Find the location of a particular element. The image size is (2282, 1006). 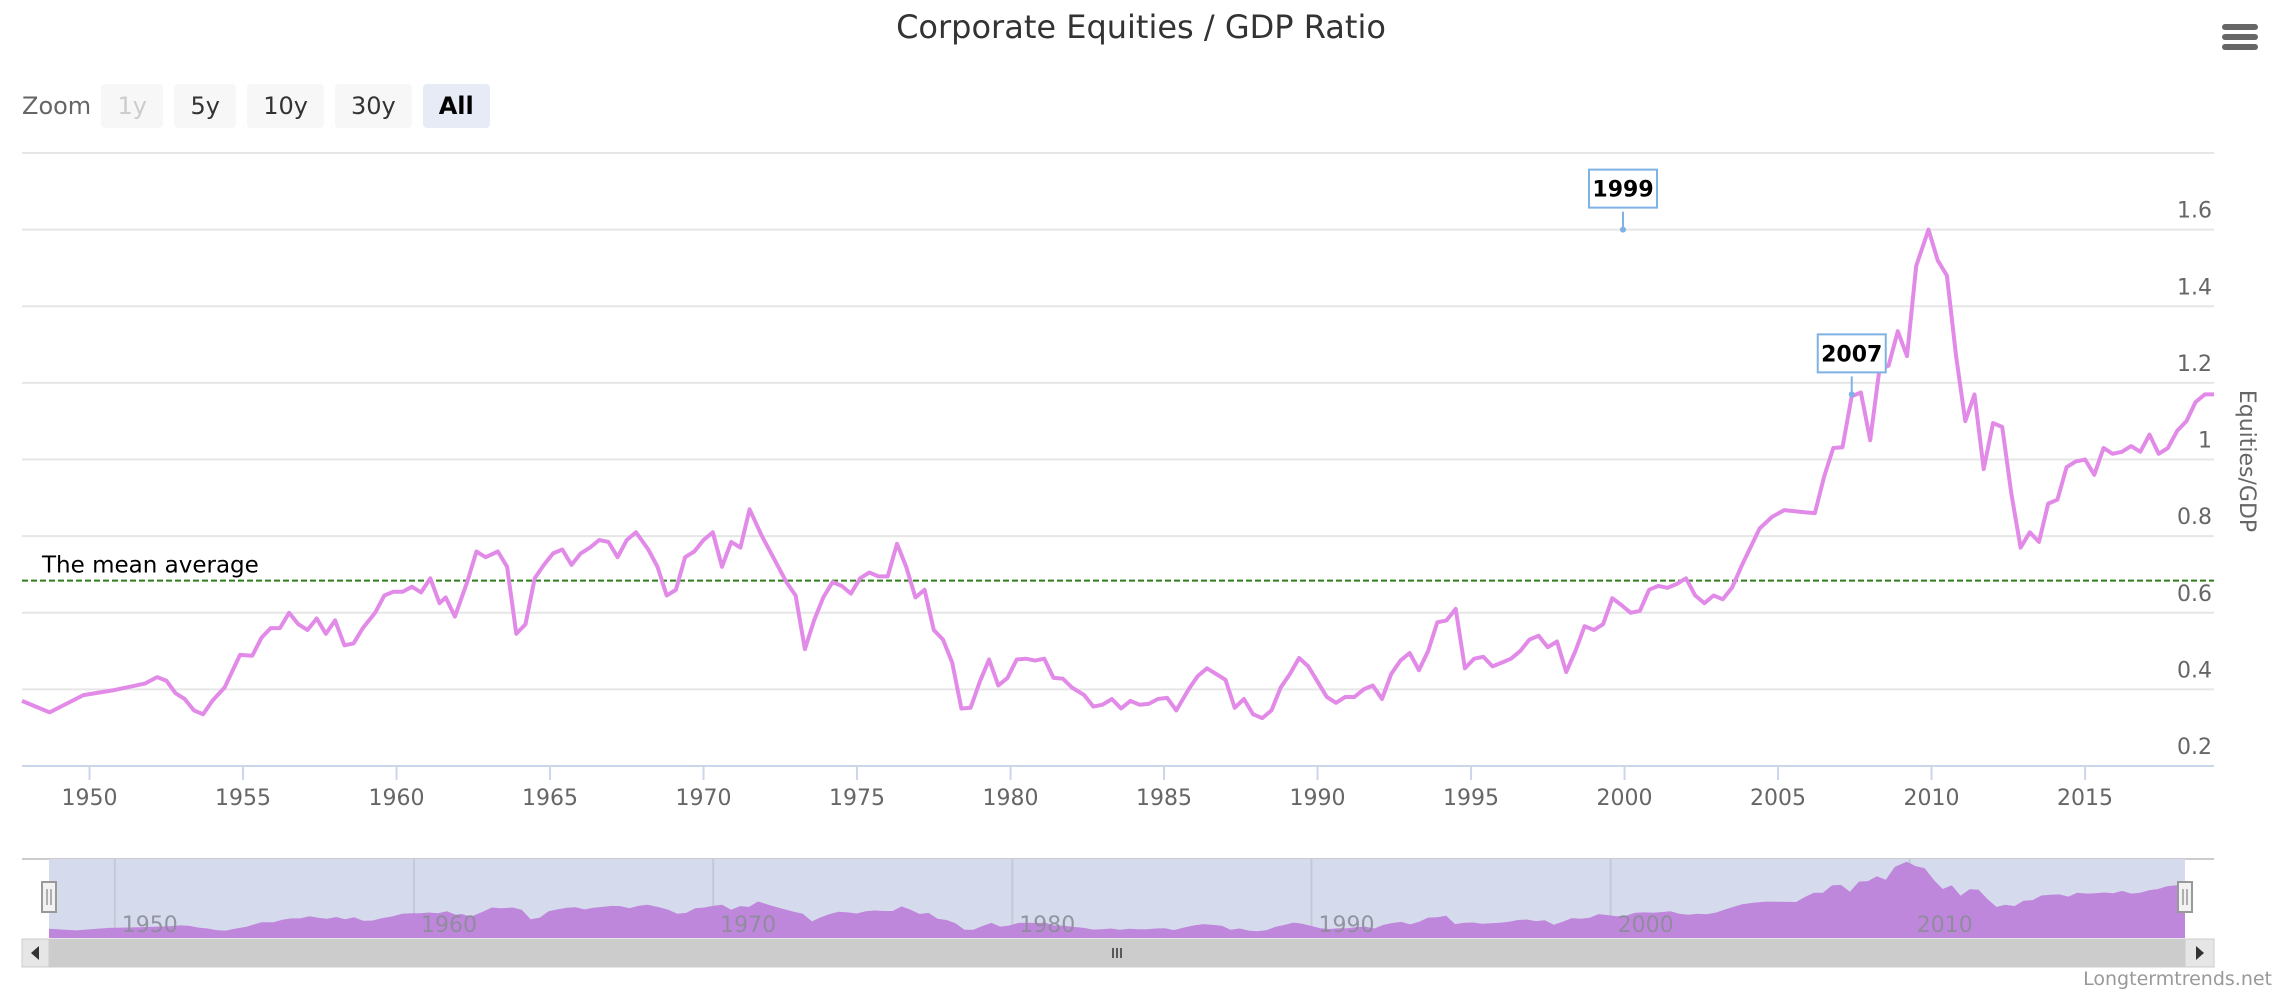

y-tick-label: 0.8 is located at coordinates (2194, 517).